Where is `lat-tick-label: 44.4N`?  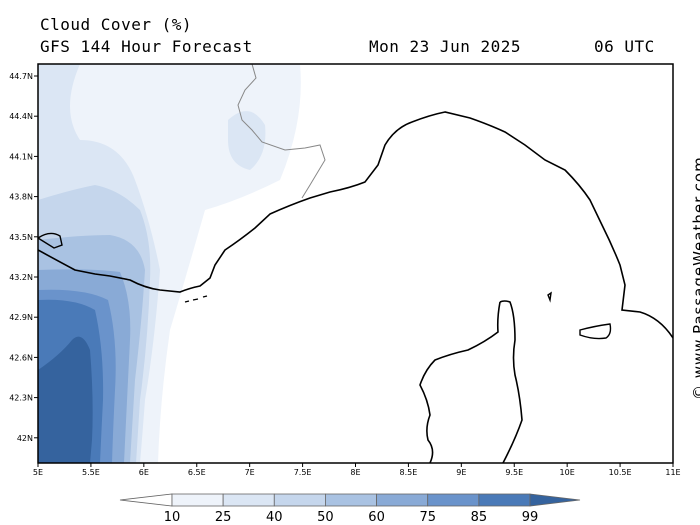 lat-tick-label: 44.4N is located at coordinates (21, 116).